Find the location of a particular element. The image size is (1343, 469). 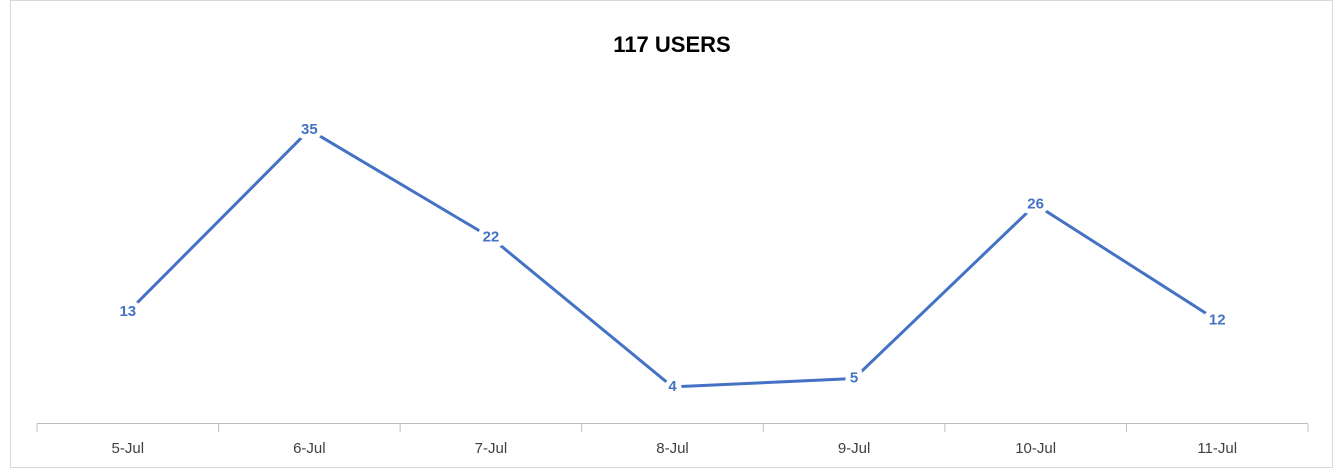

x-tick-label: 10-Jul is located at coordinates (1035, 448).